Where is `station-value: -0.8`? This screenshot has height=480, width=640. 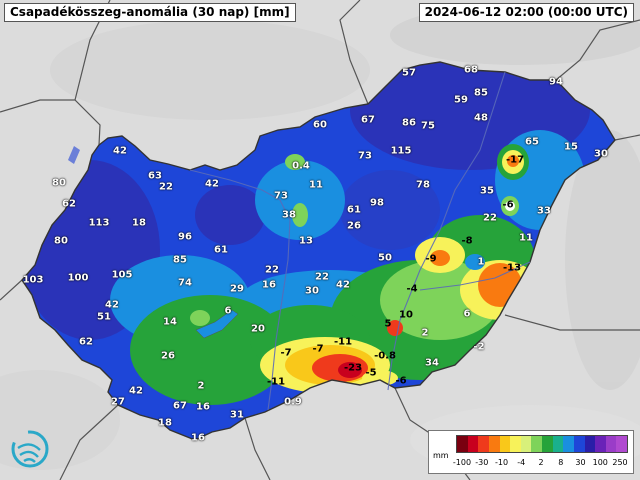 station-value: -0.8 is located at coordinates (385, 356).